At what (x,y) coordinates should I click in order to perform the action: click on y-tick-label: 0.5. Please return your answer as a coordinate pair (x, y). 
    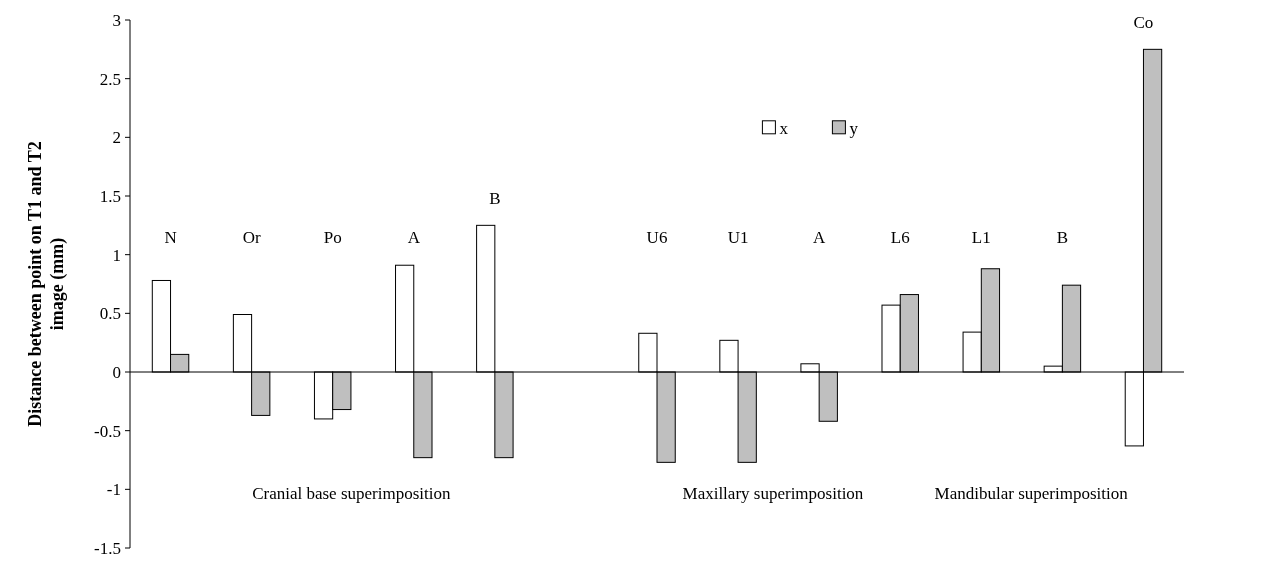
    Looking at the image, I should click on (110, 314).